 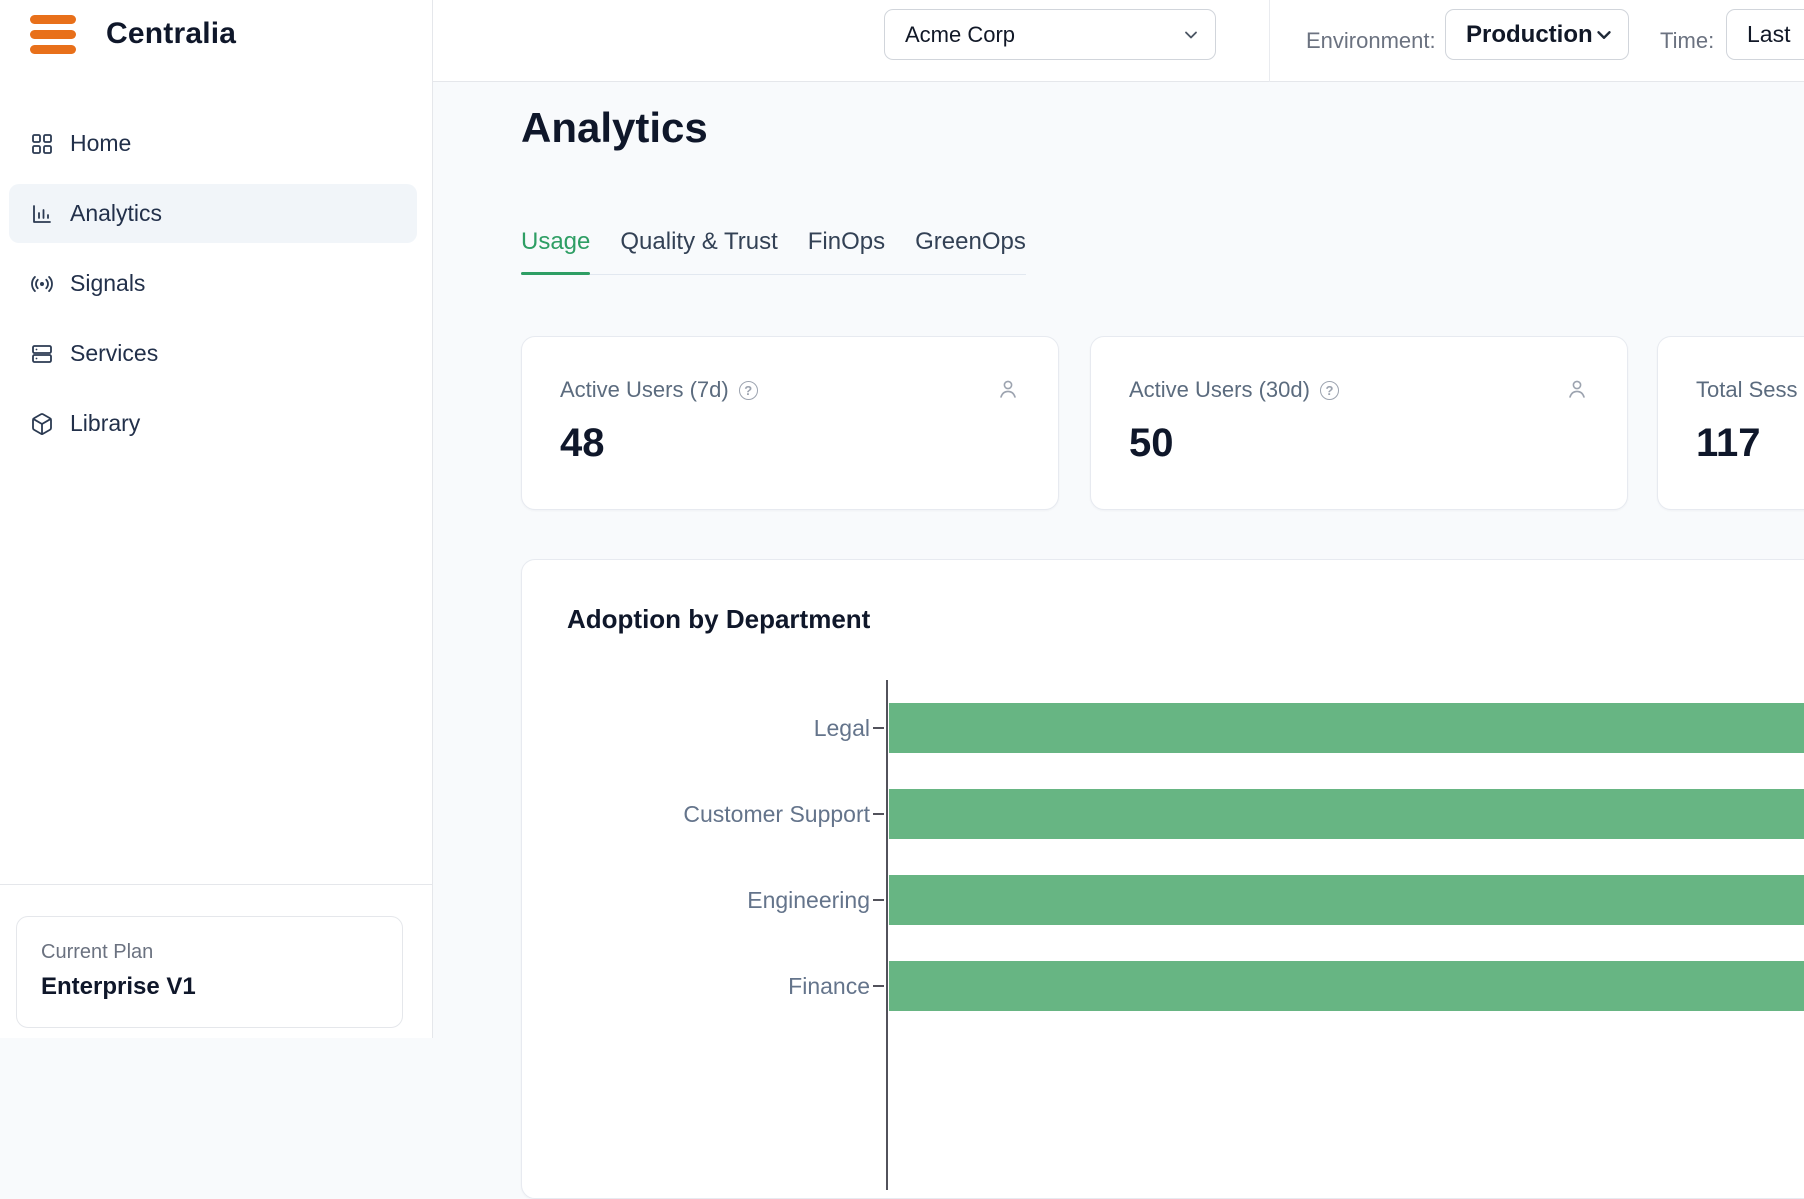 I want to click on grid-icon, so click(x=42, y=144).